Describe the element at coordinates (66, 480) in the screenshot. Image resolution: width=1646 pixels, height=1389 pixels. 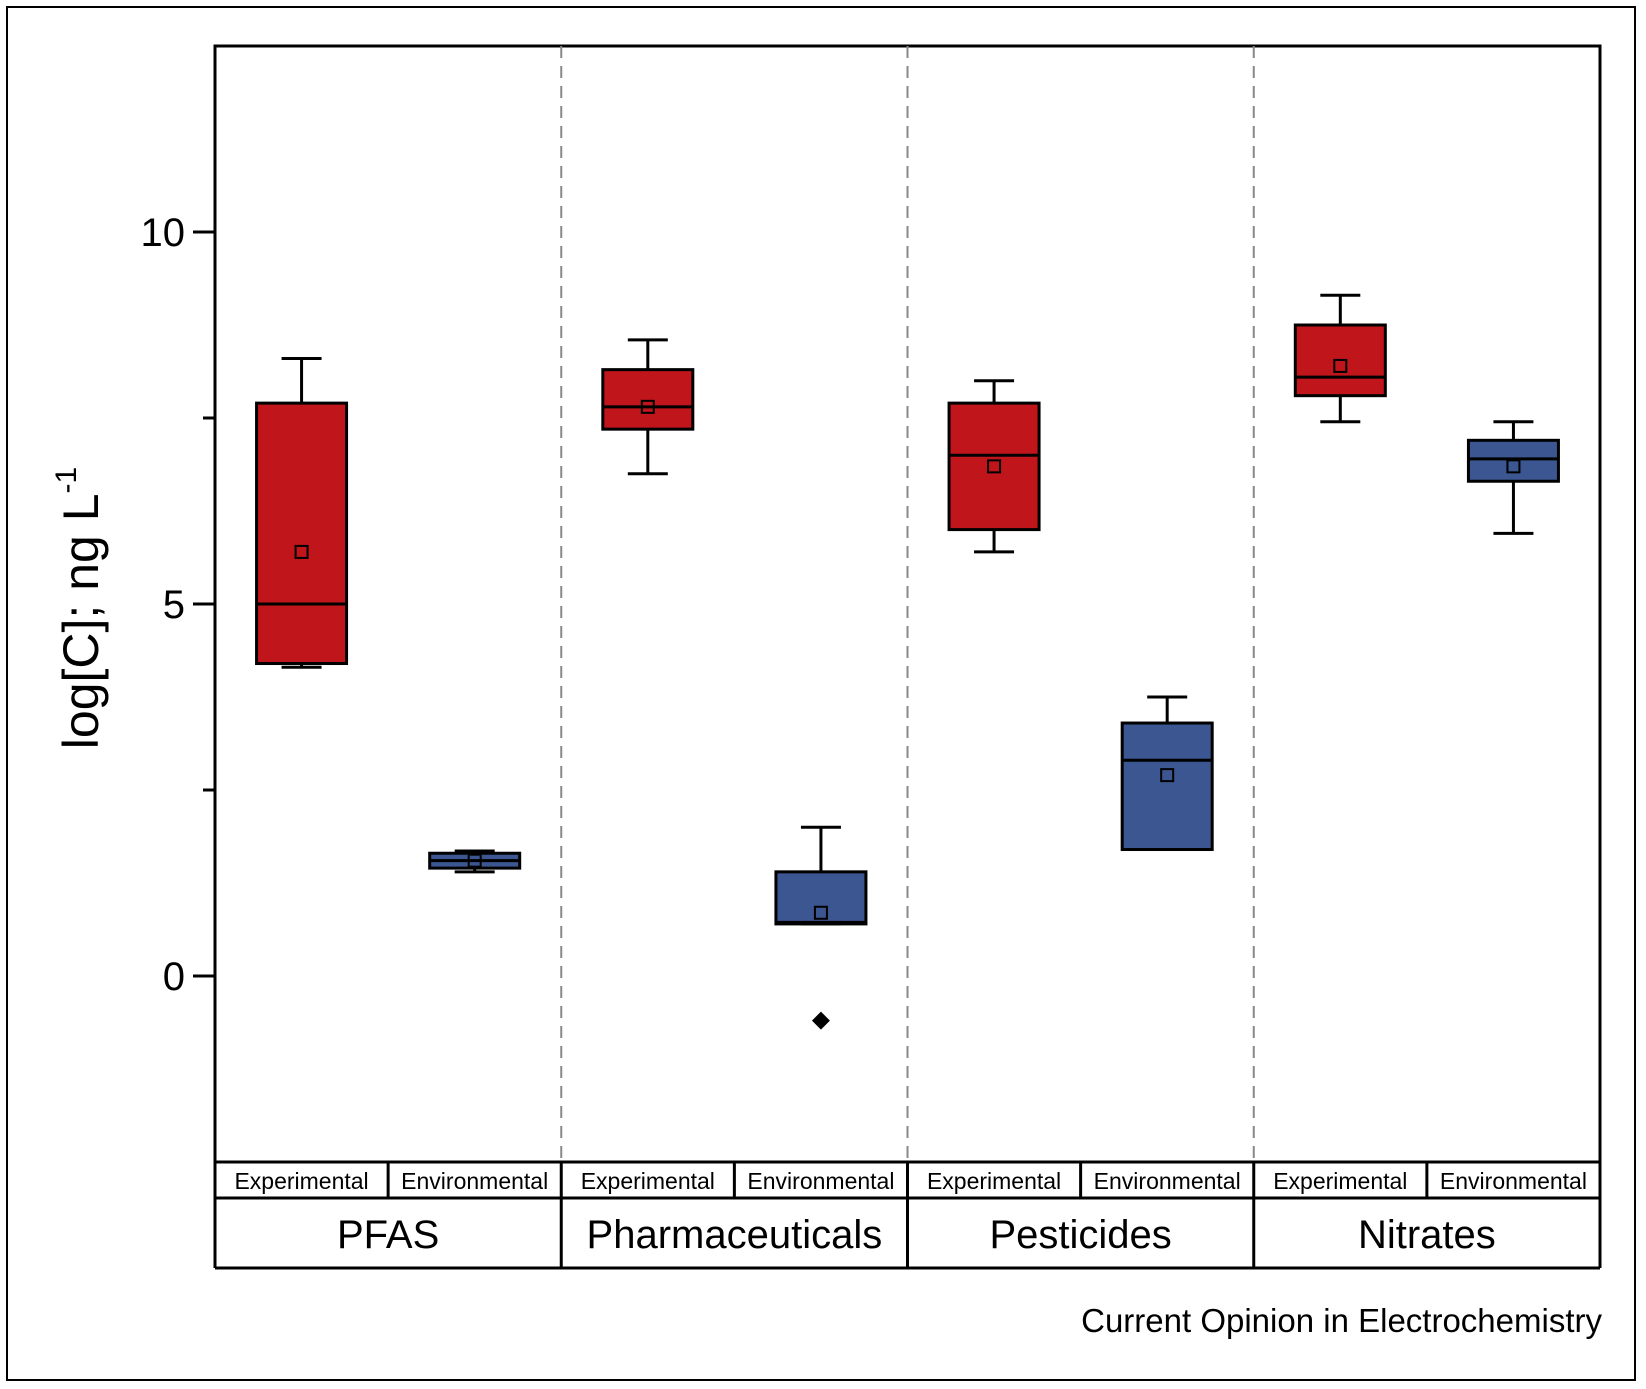
I see `y-axis-label-superscript: -1` at that location.